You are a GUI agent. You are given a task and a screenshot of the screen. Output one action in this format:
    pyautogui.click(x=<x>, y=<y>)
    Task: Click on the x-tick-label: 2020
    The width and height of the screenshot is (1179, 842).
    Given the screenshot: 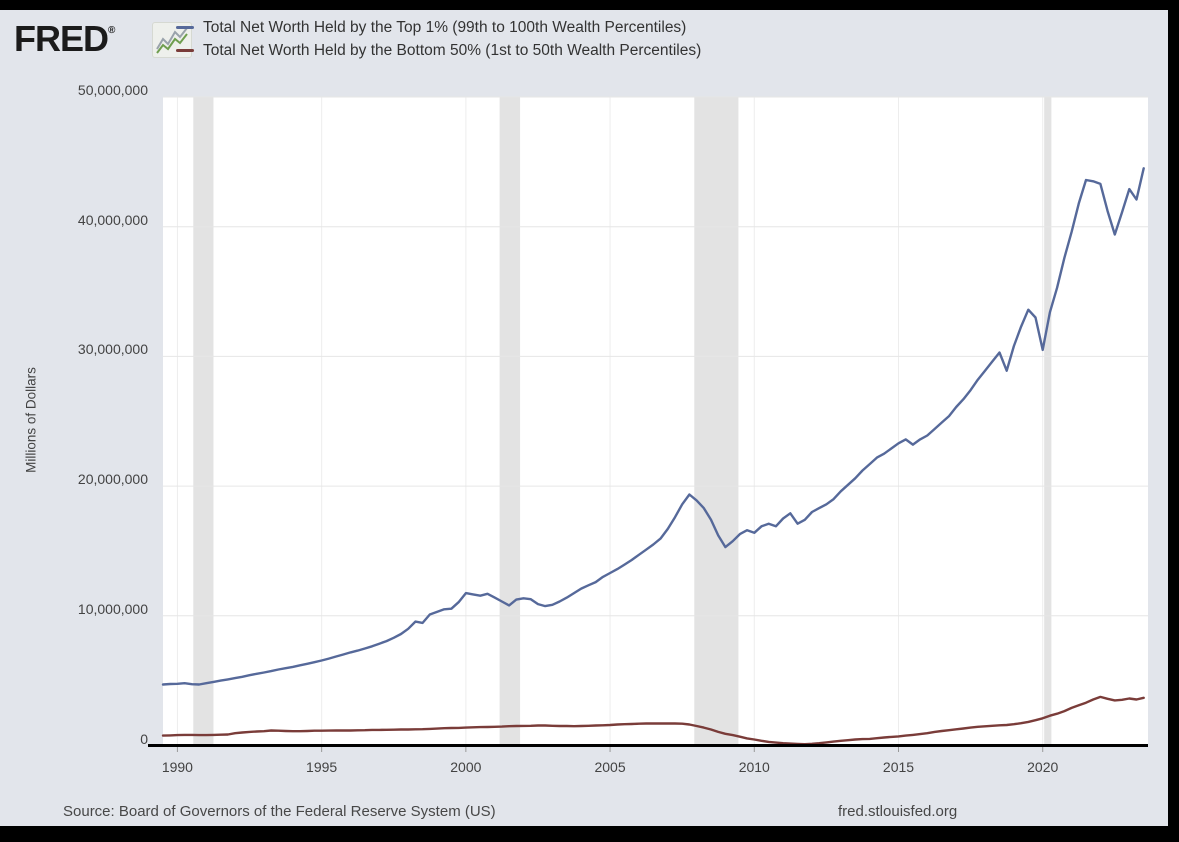 What is the action you would take?
    pyautogui.click(x=1043, y=767)
    